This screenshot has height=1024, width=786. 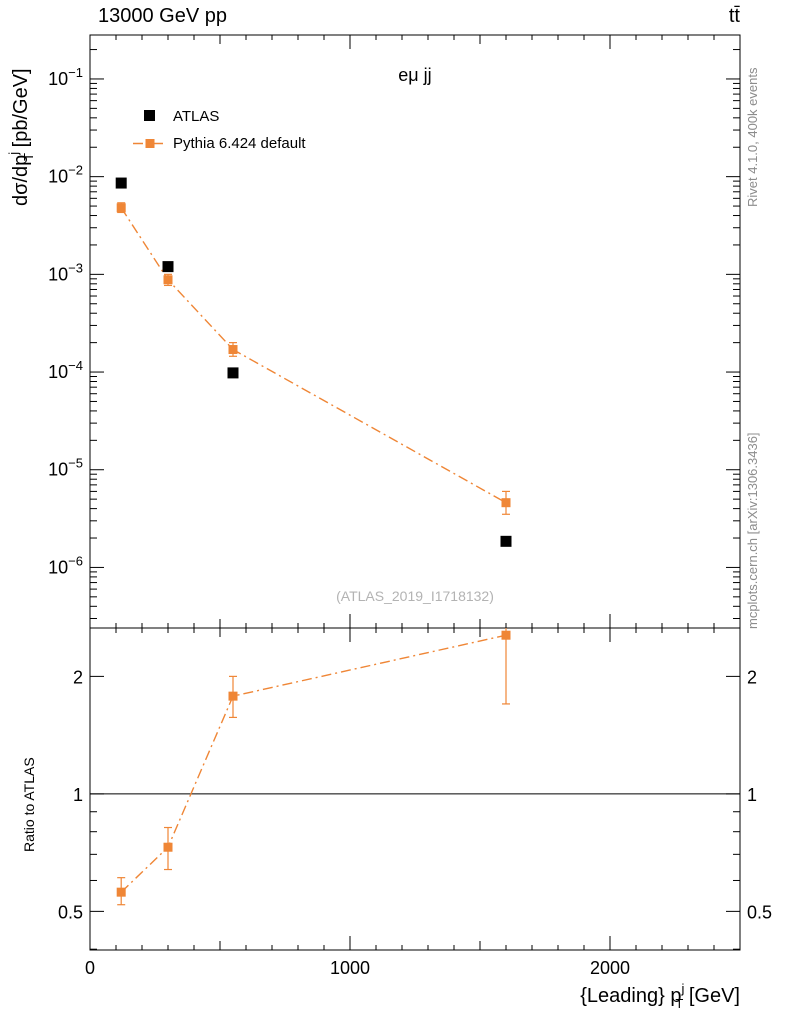 I want to click on rivet-version-label: Rivet 4.1.0, 400k events, so click(x=752, y=137).